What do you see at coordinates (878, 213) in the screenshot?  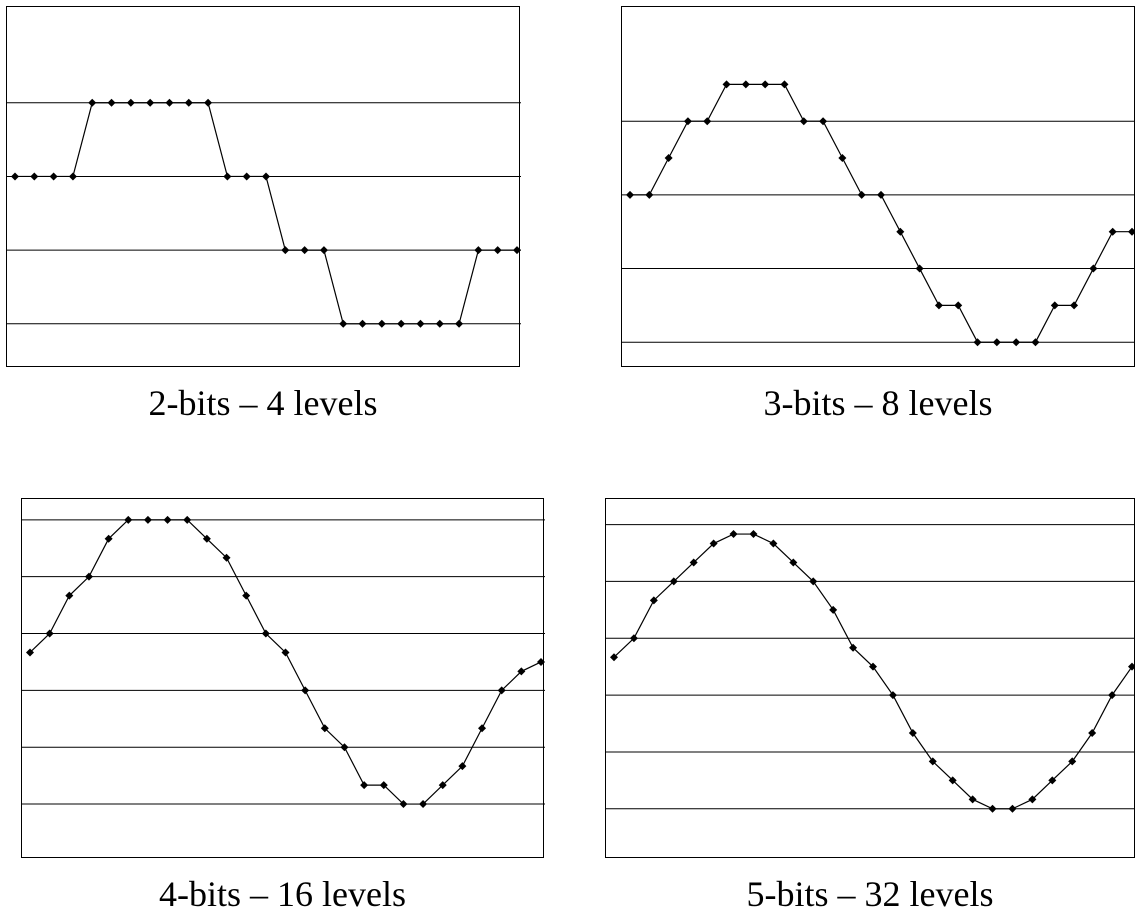 I see `chart-svg-3bit` at bounding box center [878, 213].